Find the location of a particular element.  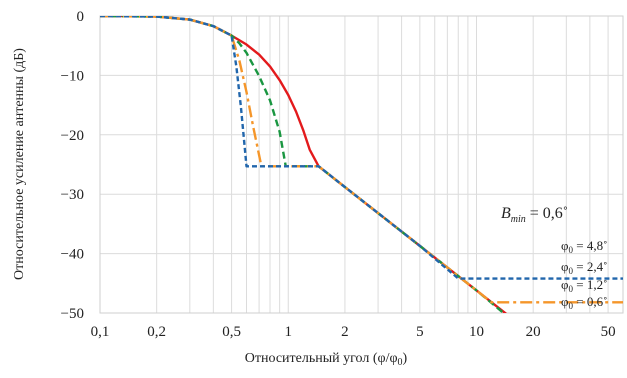

series-label-1-2: φ0 = 1,2˚ is located at coordinates (584, 285).